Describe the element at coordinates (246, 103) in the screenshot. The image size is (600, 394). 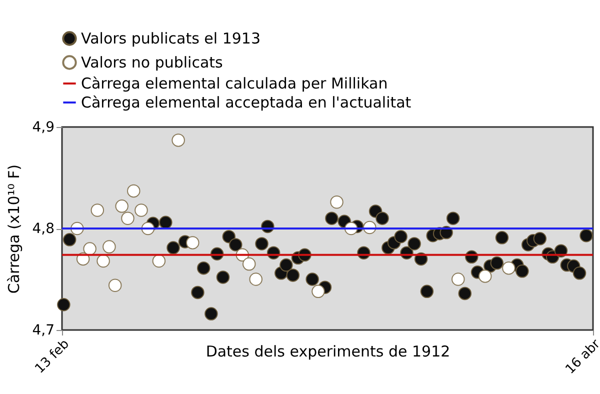
I see `legend-label: Càrrega elemental acceptada en l'actualitat` at that location.